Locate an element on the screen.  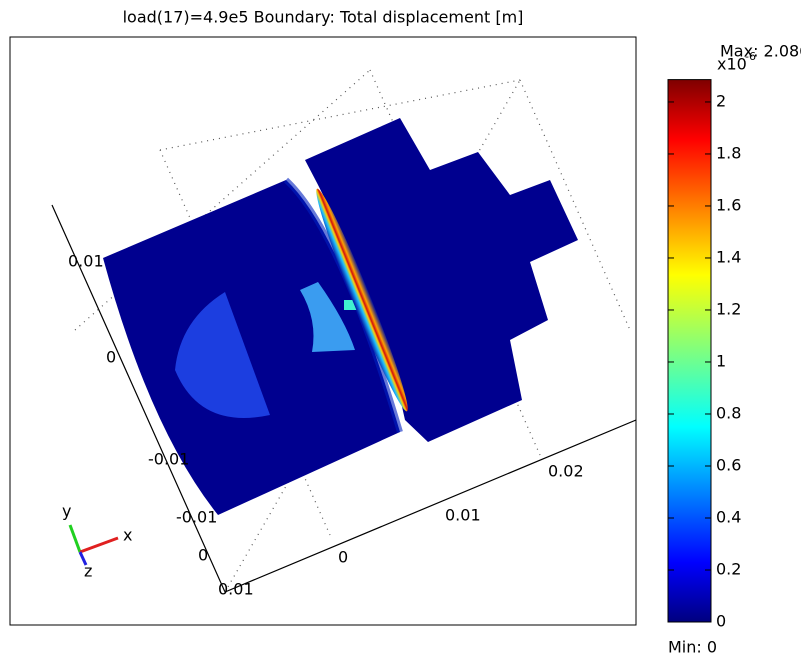
min-label: Min: 0 is located at coordinates (692, 647).